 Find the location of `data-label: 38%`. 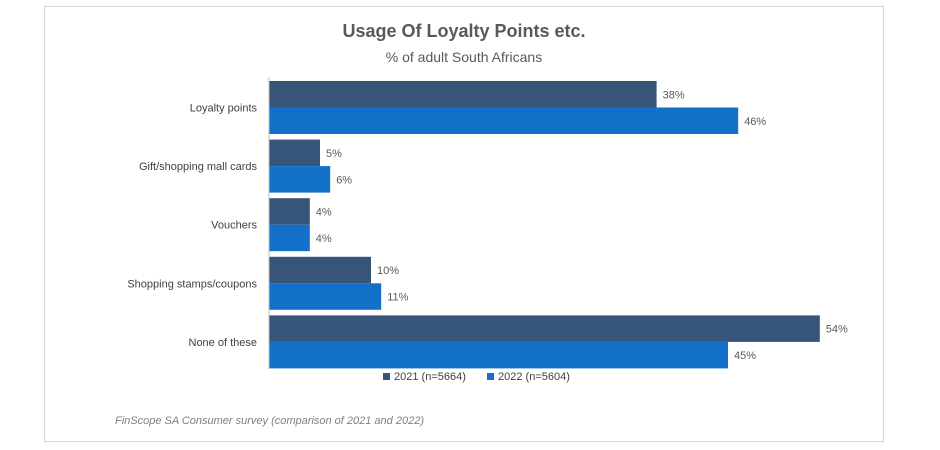

data-label: 38% is located at coordinates (674, 95).